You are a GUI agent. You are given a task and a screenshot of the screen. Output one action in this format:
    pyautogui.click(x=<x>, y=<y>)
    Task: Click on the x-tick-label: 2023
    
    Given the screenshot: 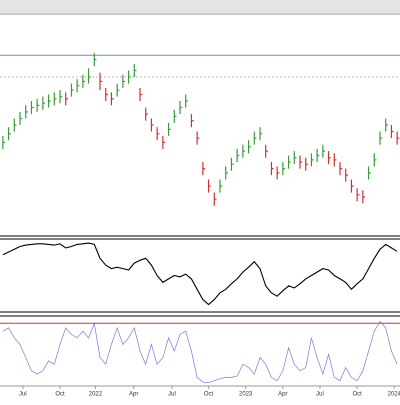 What is the action you would take?
    pyautogui.click(x=246, y=395)
    